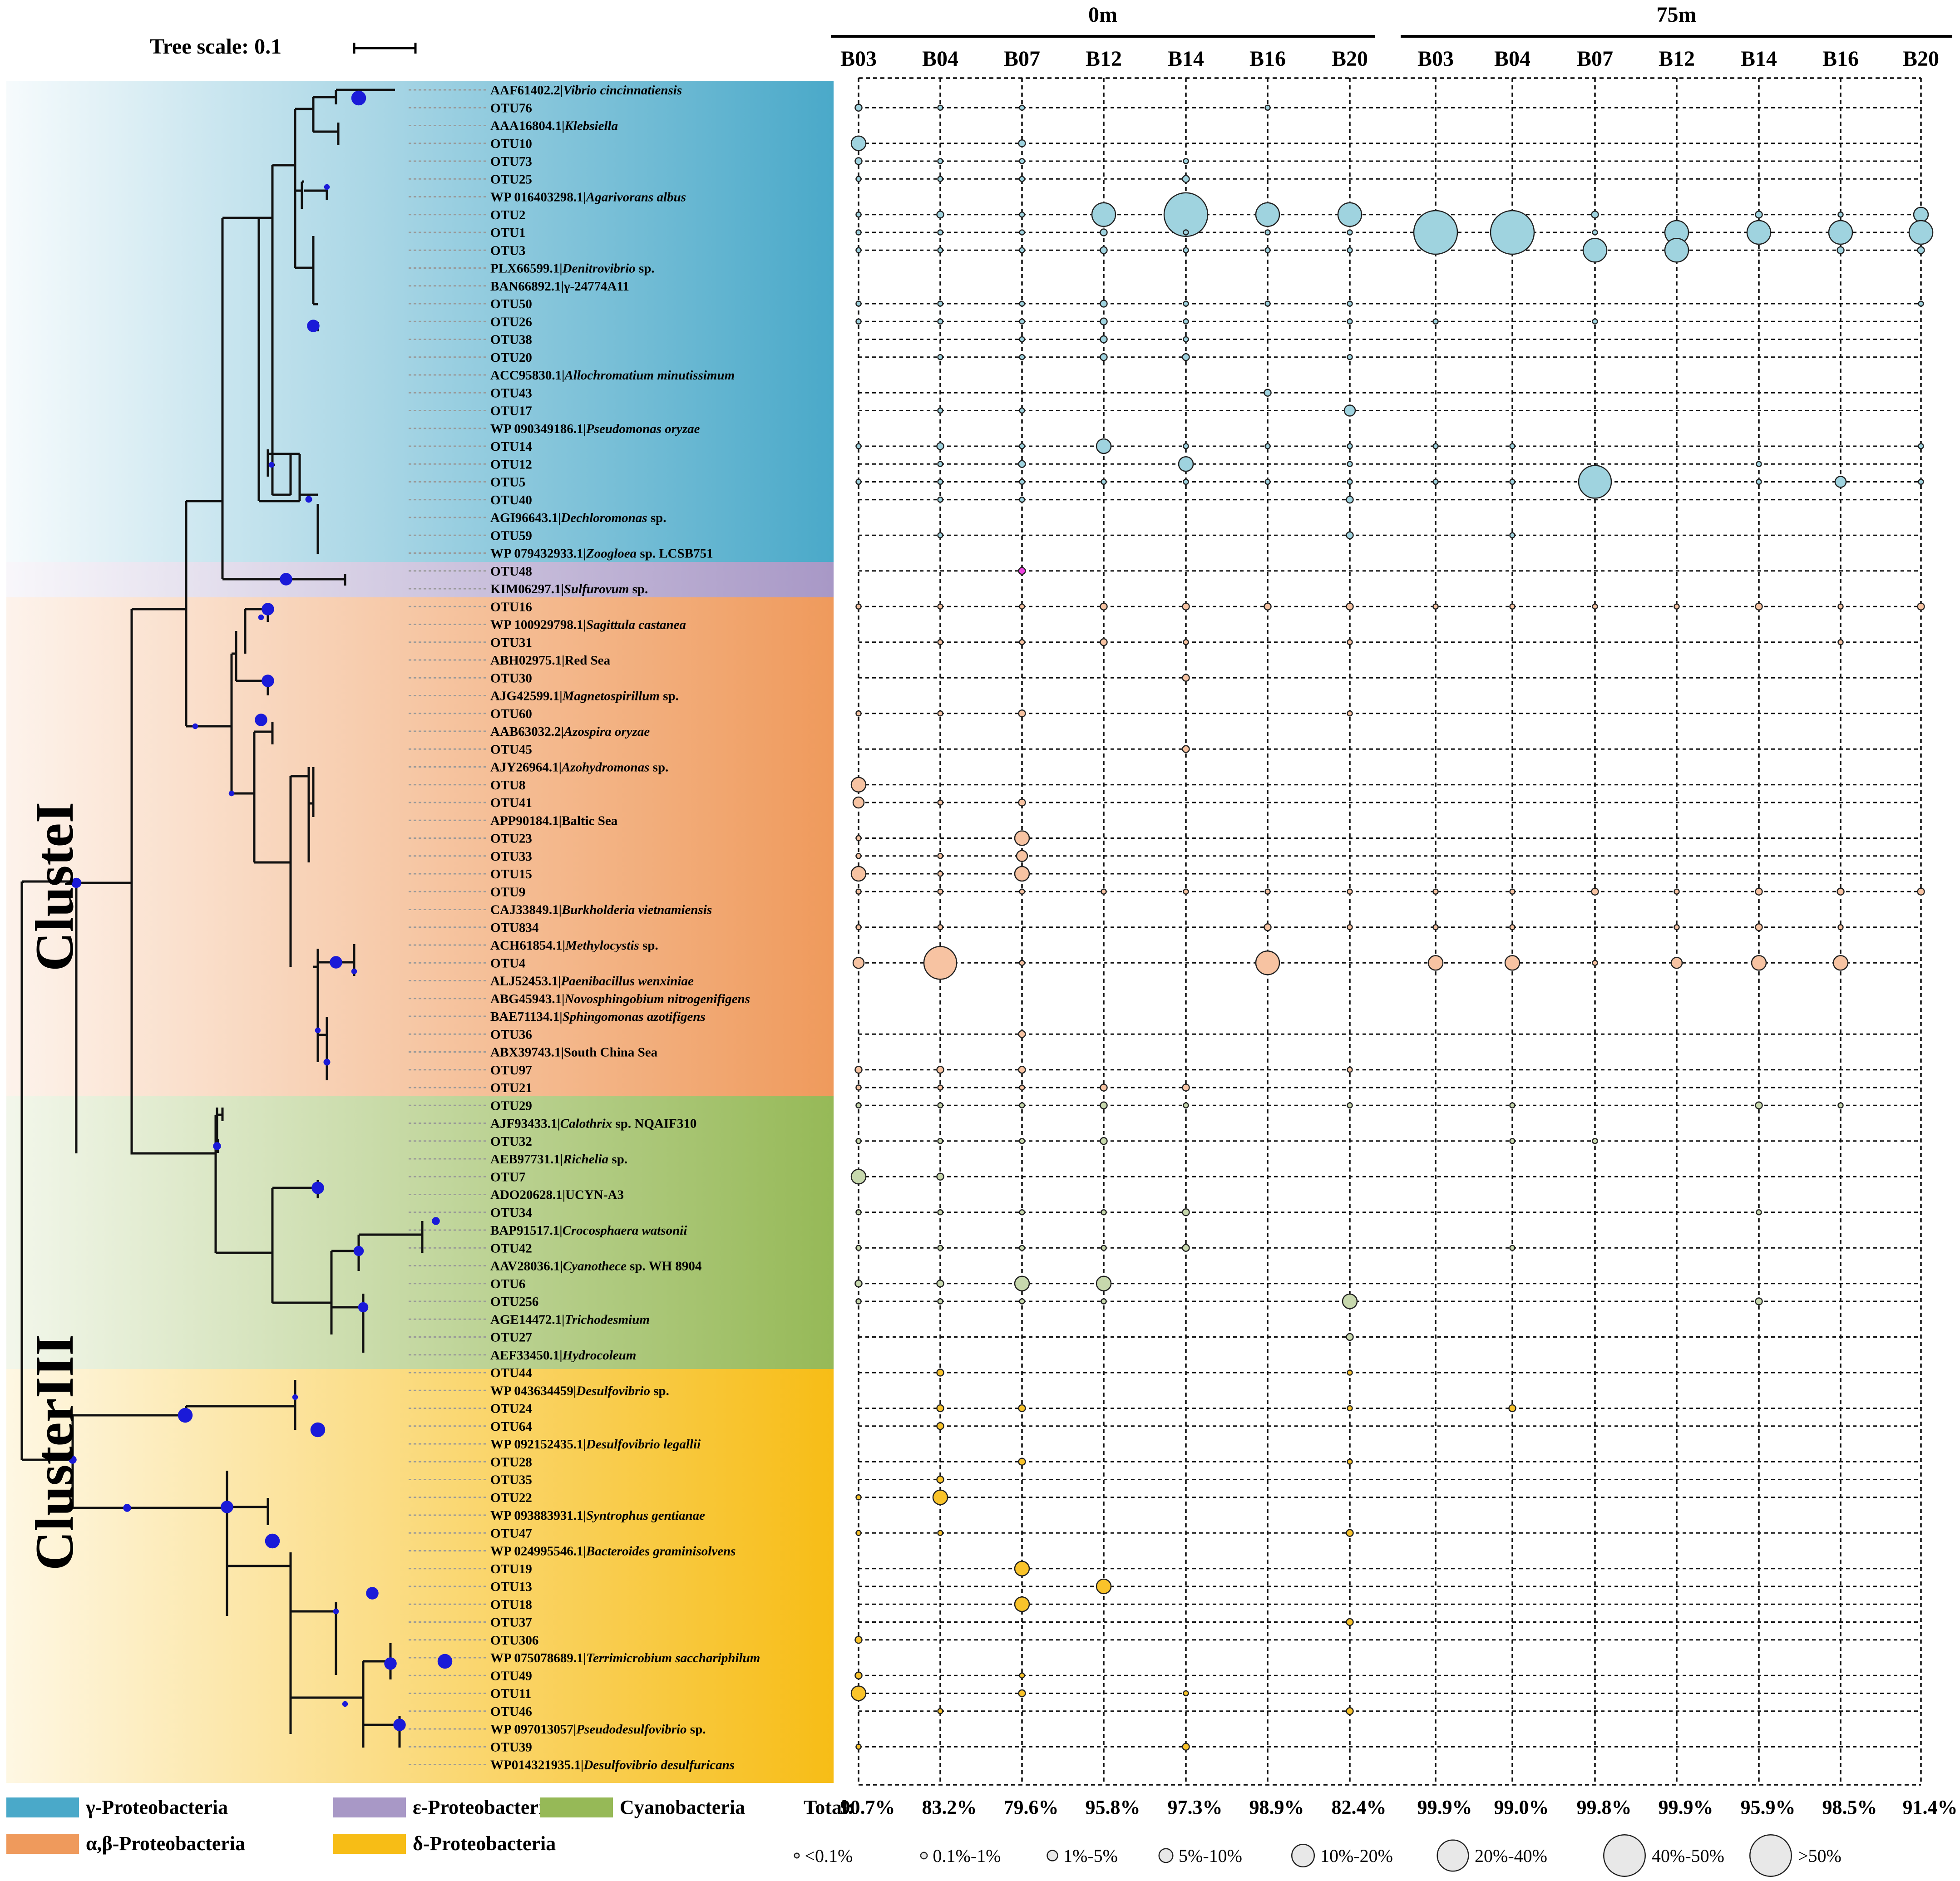 The image size is (1960, 1881). What do you see at coordinates (511, 1569) in the screenshot?
I see `leaf-label: OTU19` at bounding box center [511, 1569].